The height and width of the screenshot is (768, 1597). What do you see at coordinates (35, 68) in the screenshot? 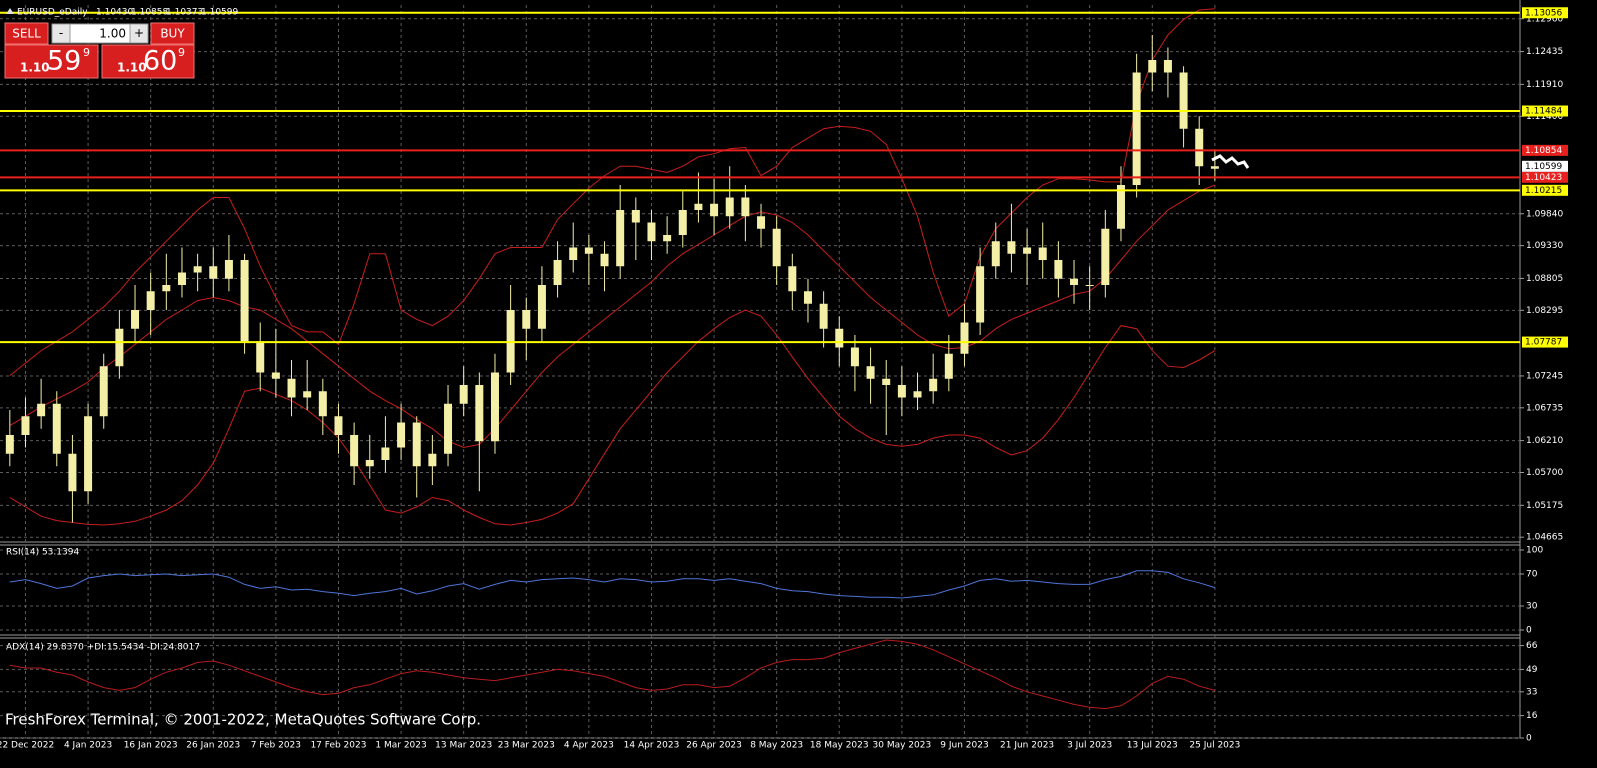
I see `bid-big: 1.10` at bounding box center [35, 68].